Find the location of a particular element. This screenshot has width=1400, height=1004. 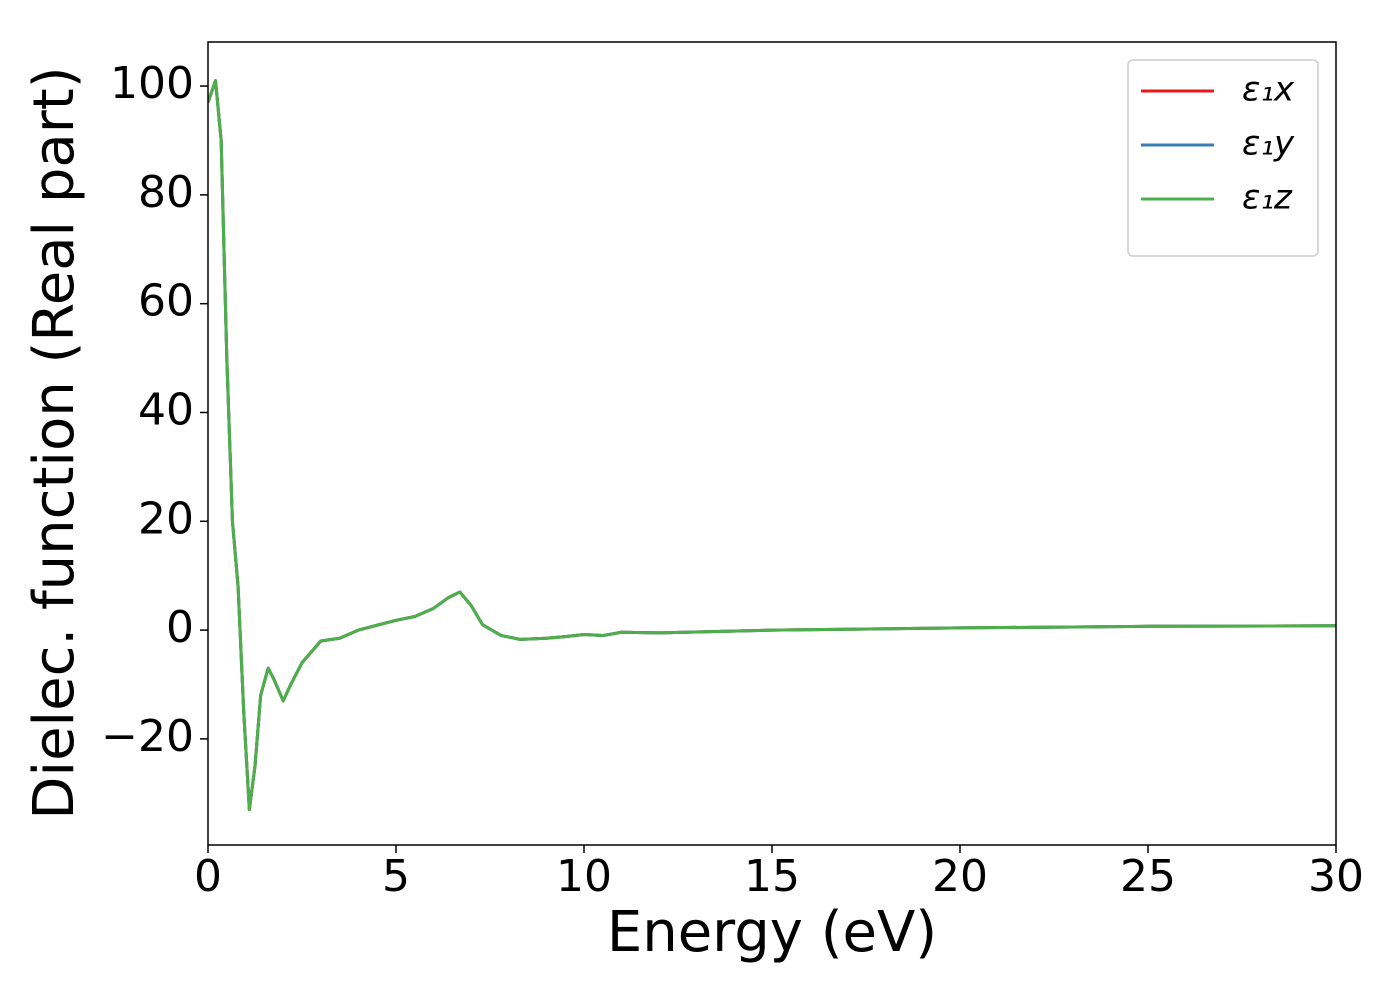

y-tick-label: −20 is located at coordinates (147, 736).